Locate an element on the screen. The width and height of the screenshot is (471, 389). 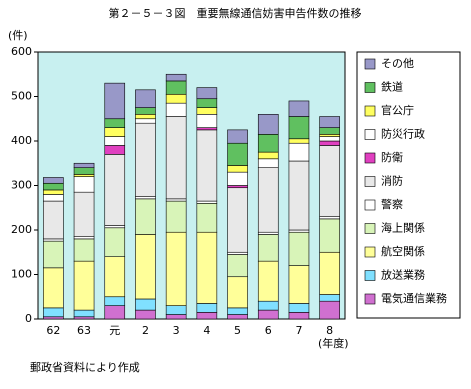
x-axis-label: (年度) is located at coordinates (333, 343).